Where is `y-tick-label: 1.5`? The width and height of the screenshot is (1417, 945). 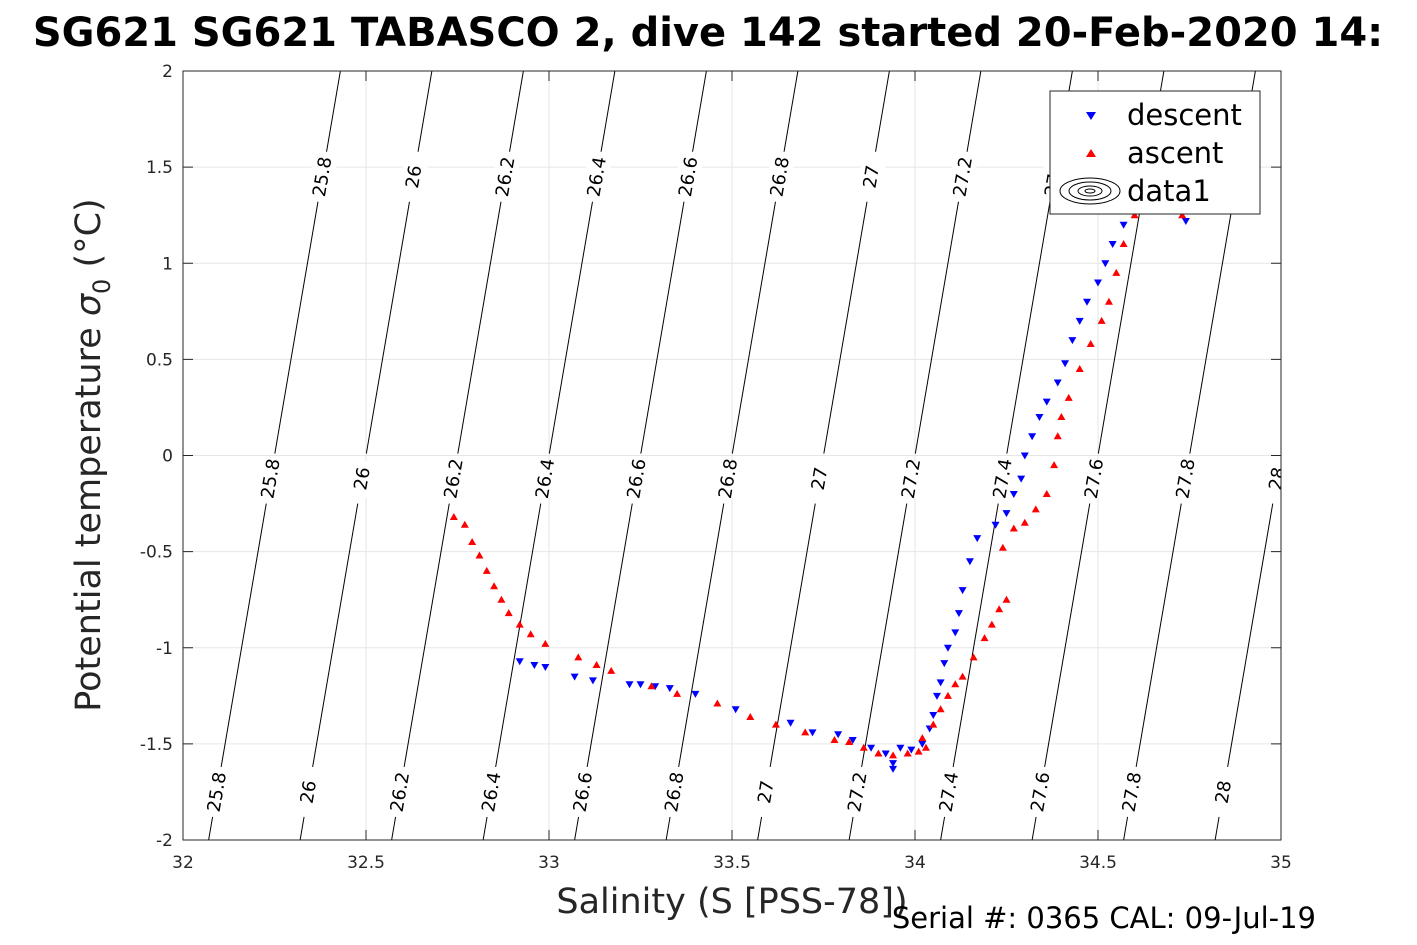 y-tick-label: 1.5 is located at coordinates (159, 168).